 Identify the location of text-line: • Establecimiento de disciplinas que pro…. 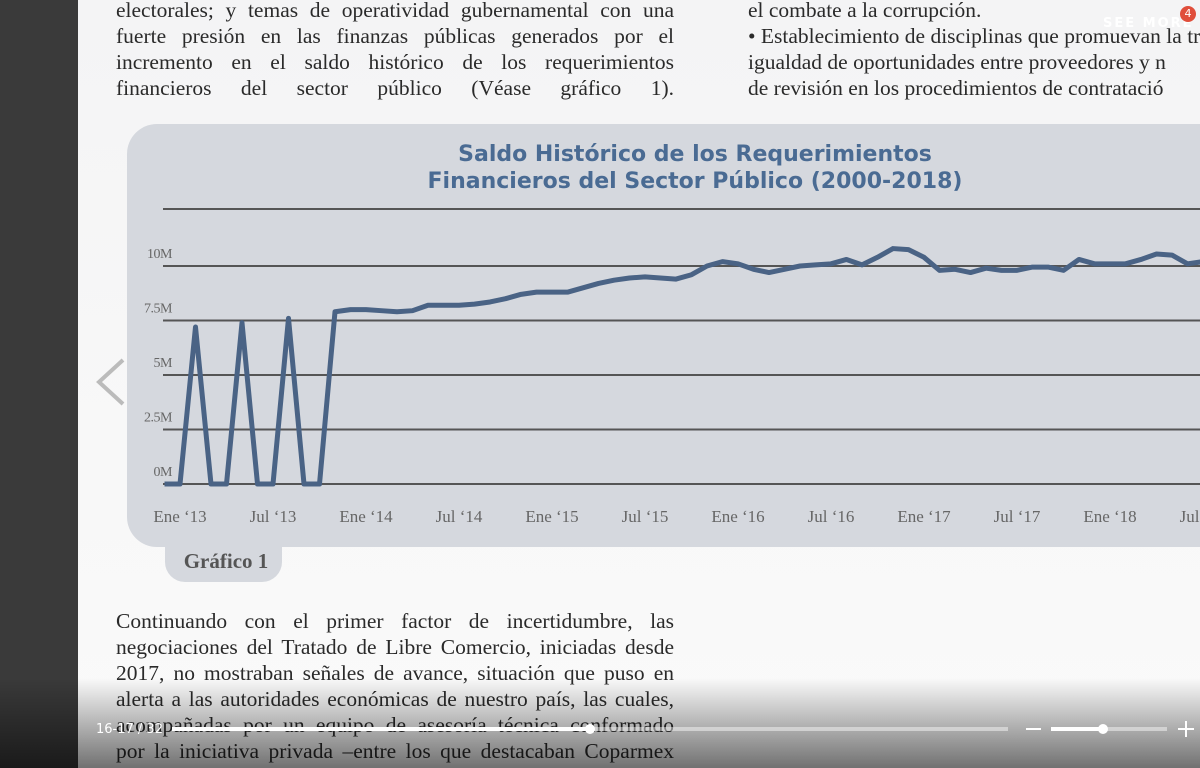
(974, 36).